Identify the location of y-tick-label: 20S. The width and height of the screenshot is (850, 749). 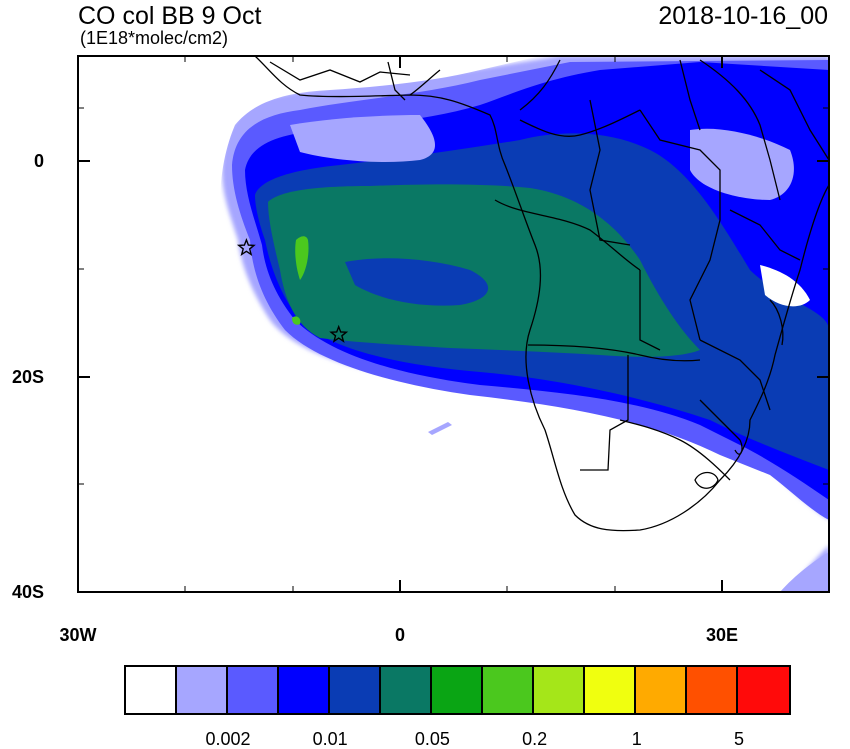
(24, 377).